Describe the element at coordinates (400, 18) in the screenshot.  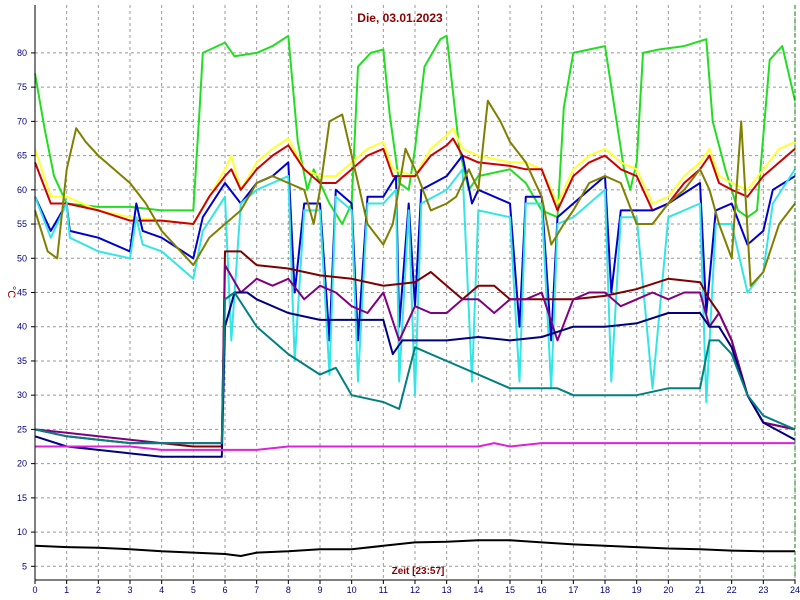
I see `chart-title: Die, 03.01.2023` at that location.